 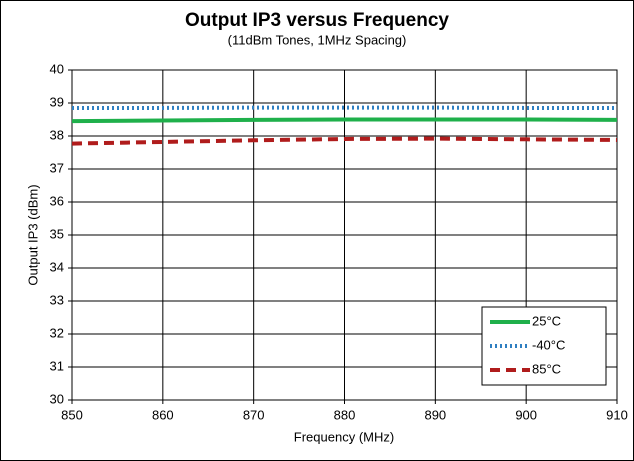 What do you see at coordinates (57, 68) in the screenshot?
I see `y-tick-label: 40` at bounding box center [57, 68].